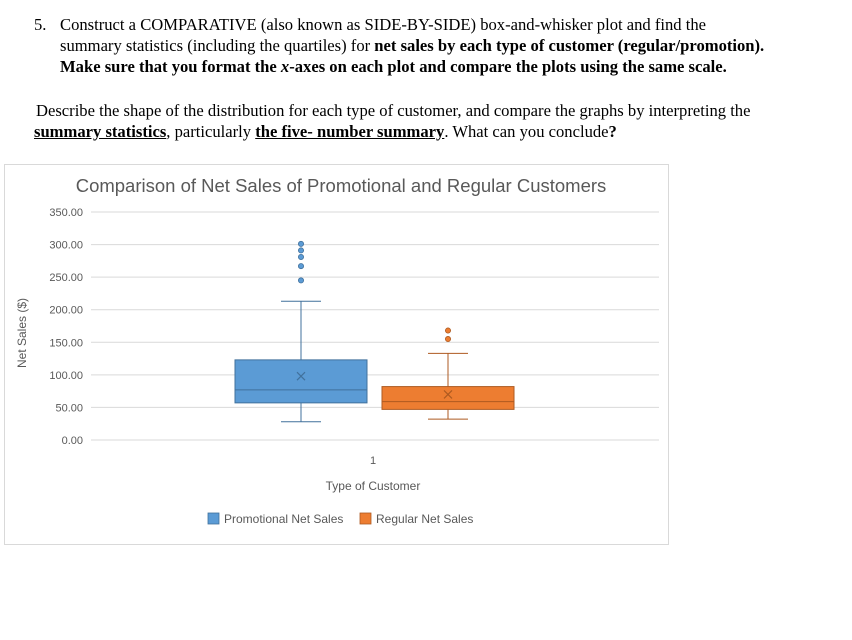  What do you see at coordinates (373, 486) in the screenshot?
I see `x-axis-label: Type of Customer` at bounding box center [373, 486].